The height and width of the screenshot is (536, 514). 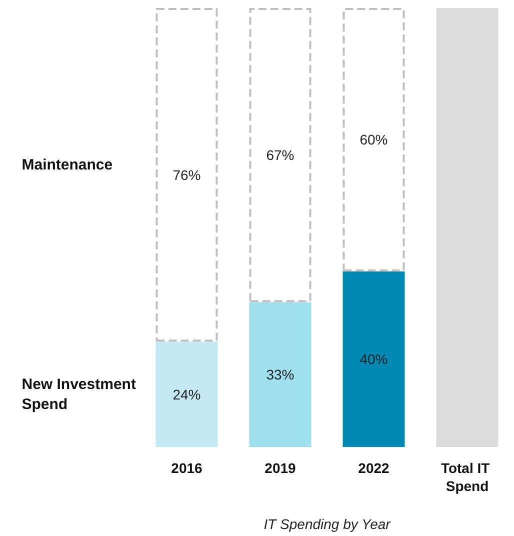 I want to click on data-label: 67%, so click(x=280, y=155).